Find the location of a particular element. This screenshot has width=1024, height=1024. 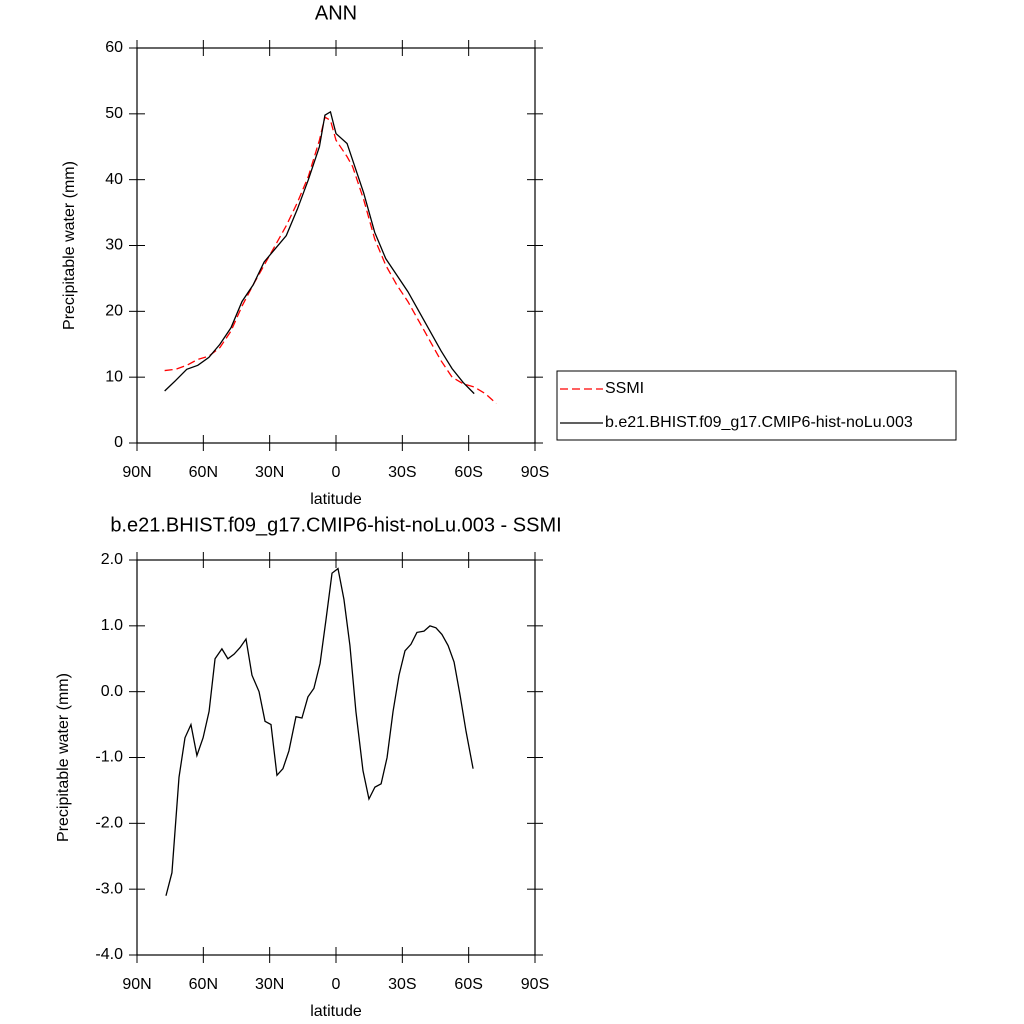

chart-title: ANN is located at coordinates (336, 13).